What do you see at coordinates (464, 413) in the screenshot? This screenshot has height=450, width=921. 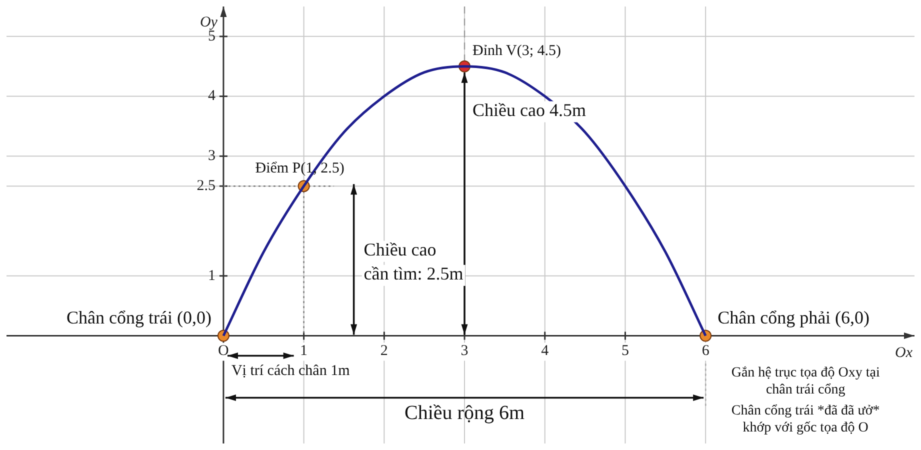 I see `annotation: Chiều rộng 6m` at bounding box center [464, 413].